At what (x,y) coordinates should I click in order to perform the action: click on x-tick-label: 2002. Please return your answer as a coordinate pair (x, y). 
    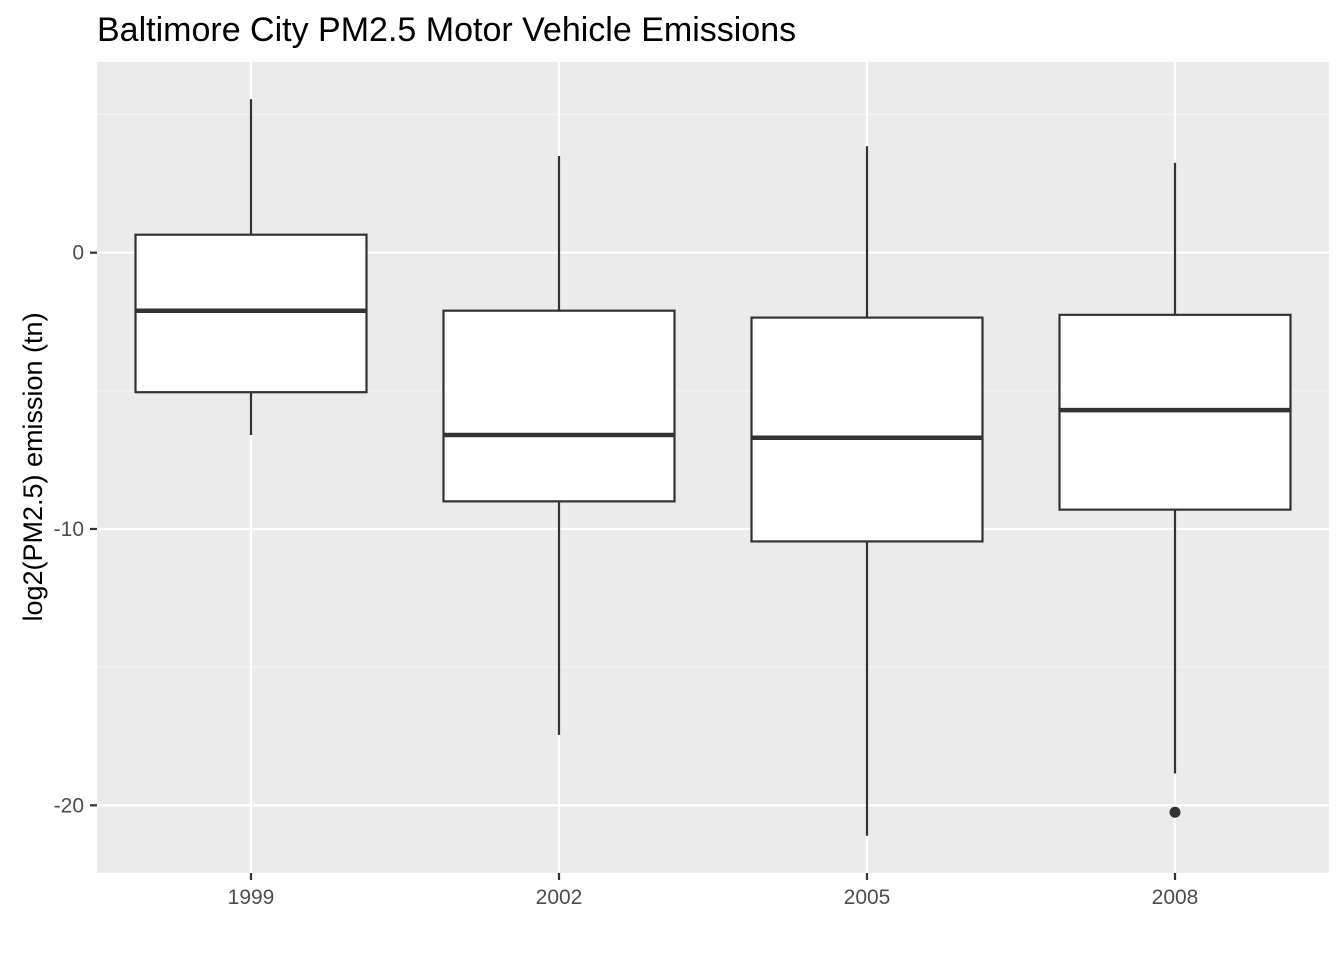
    Looking at the image, I should click on (559, 897).